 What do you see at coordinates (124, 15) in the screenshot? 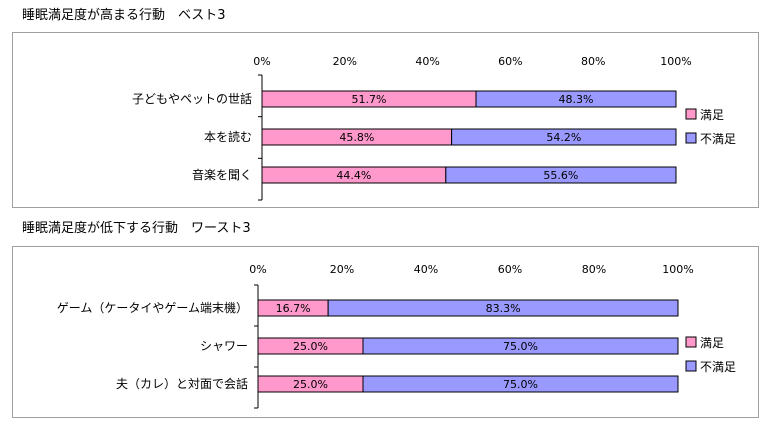
I see `chart-title-best: 睡眠満足度が高まる行動 ベスト3` at bounding box center [124, 15].